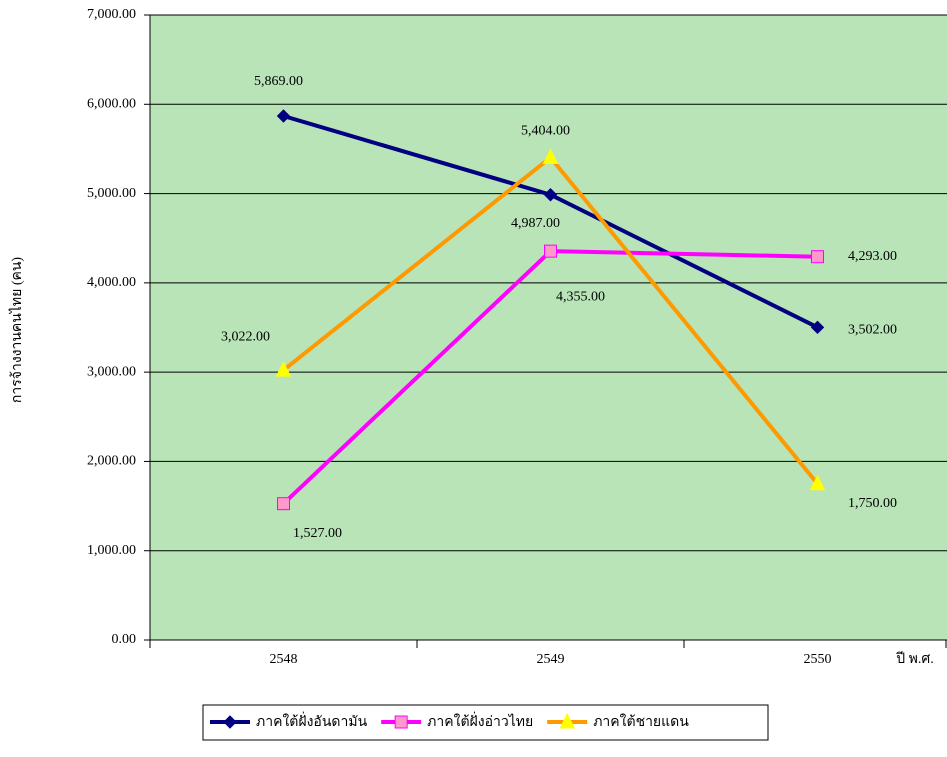 Image resolution: width=947 pixels, height=757 pixels. I want to click on y-tick-label: 2,000.00, so click(111, 461).